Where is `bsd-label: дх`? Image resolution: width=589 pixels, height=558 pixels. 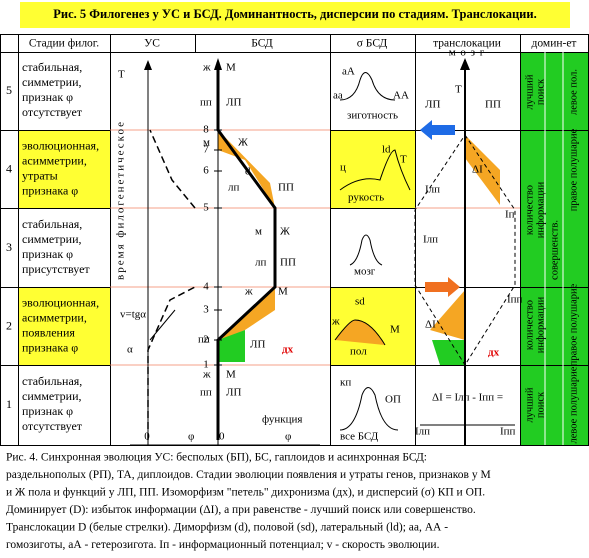 bsd-label: дх is located at coordinates (288, 350).